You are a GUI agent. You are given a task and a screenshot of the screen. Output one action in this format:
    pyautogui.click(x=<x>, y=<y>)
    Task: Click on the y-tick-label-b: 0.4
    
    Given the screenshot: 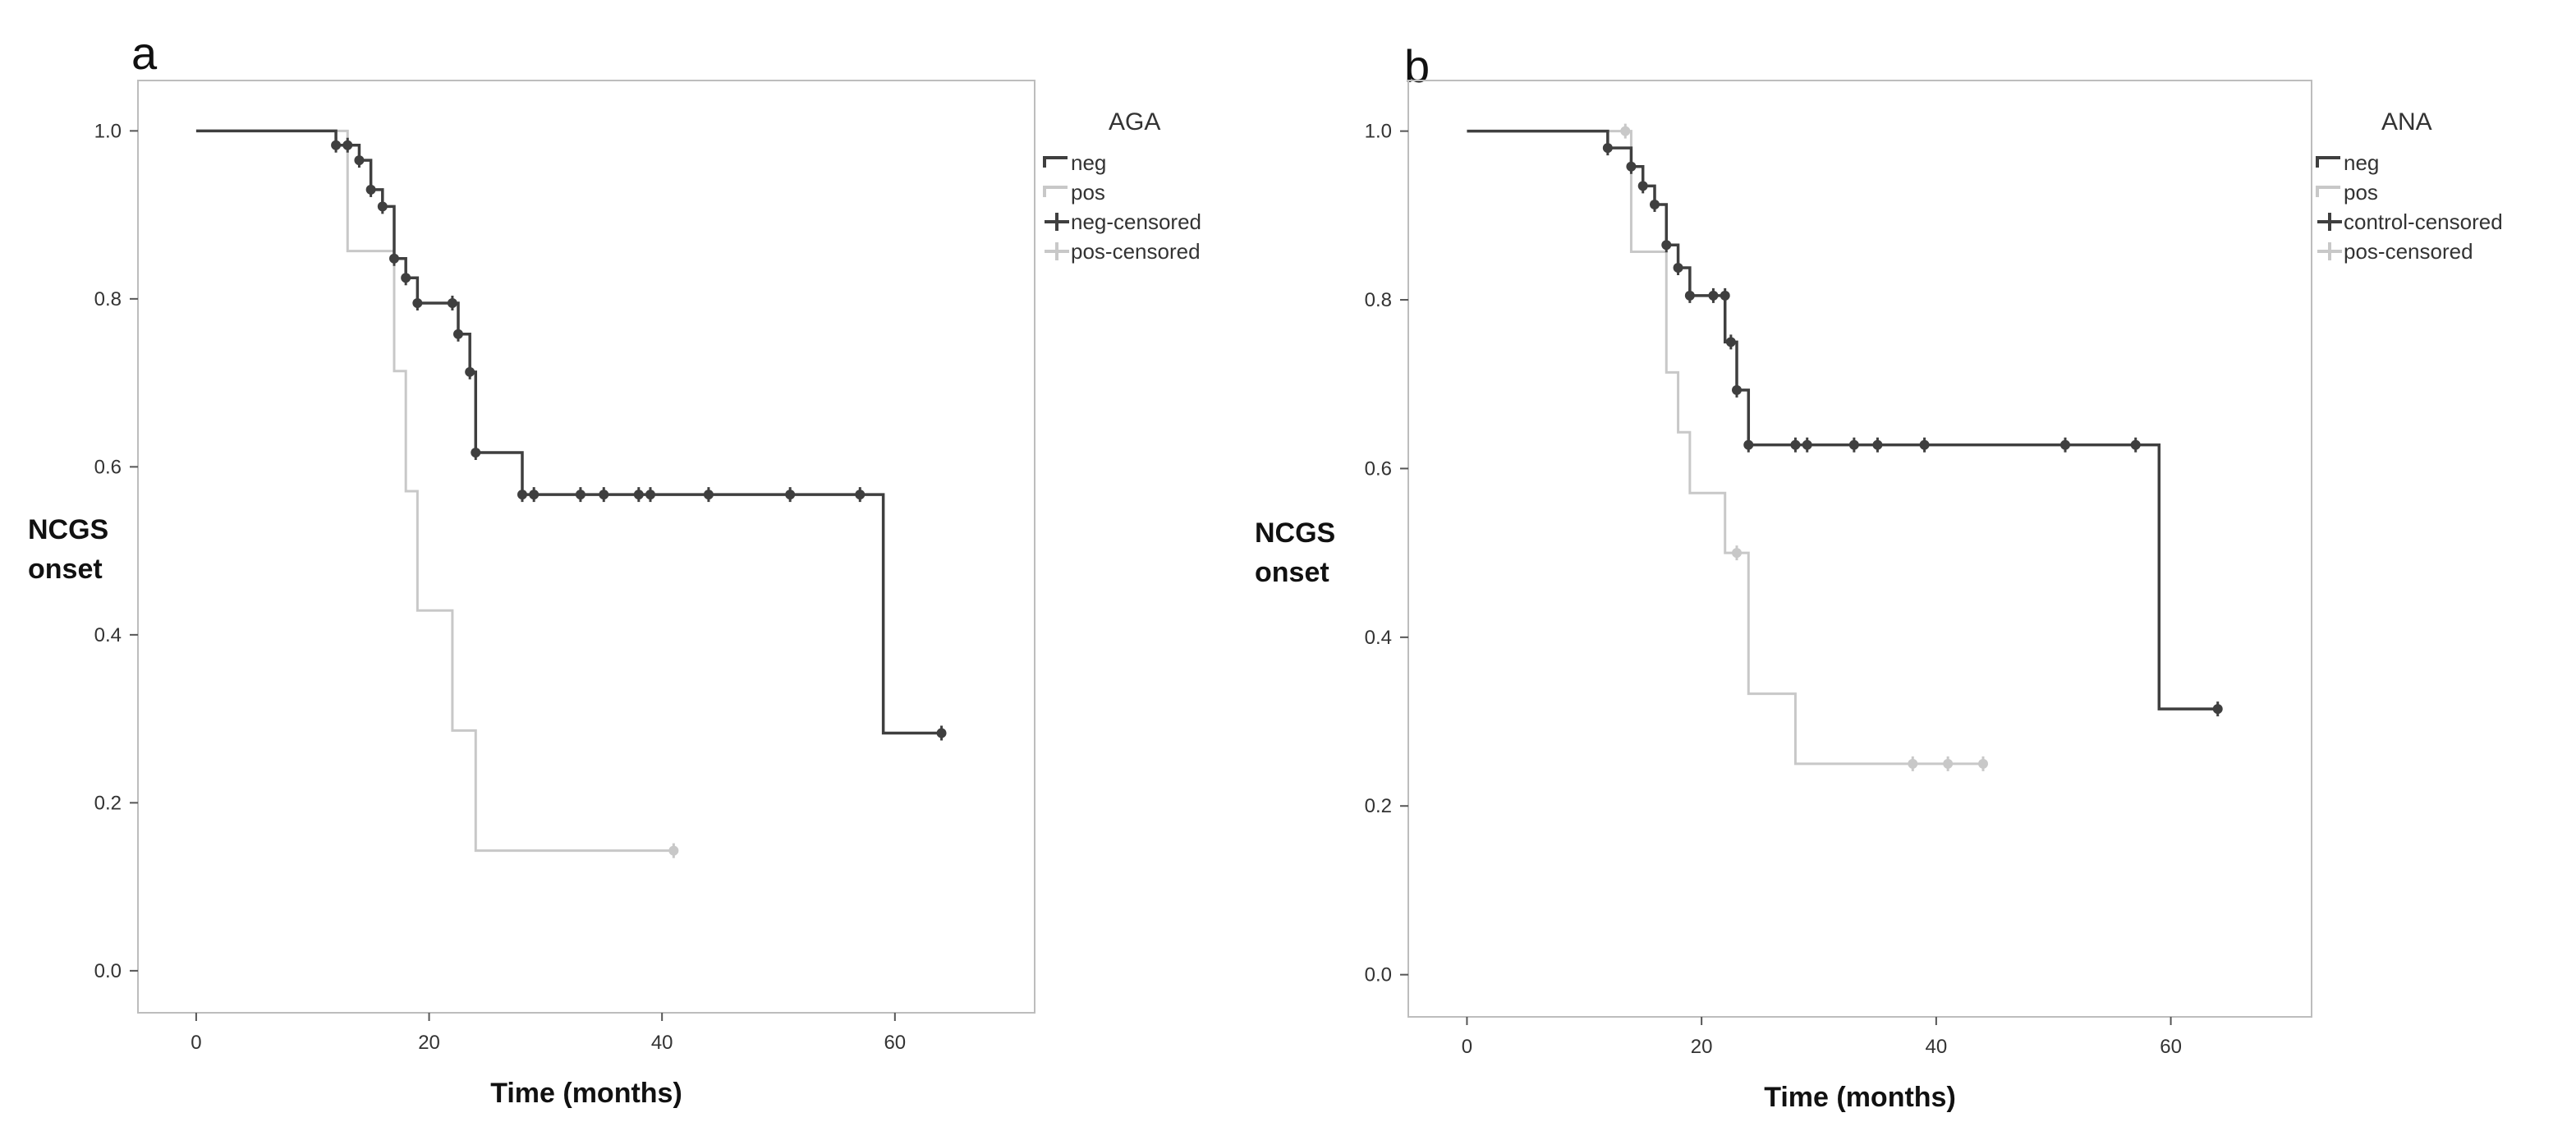 What is the action you would take?
    pyautogui.click(x=1378, y=638)
    